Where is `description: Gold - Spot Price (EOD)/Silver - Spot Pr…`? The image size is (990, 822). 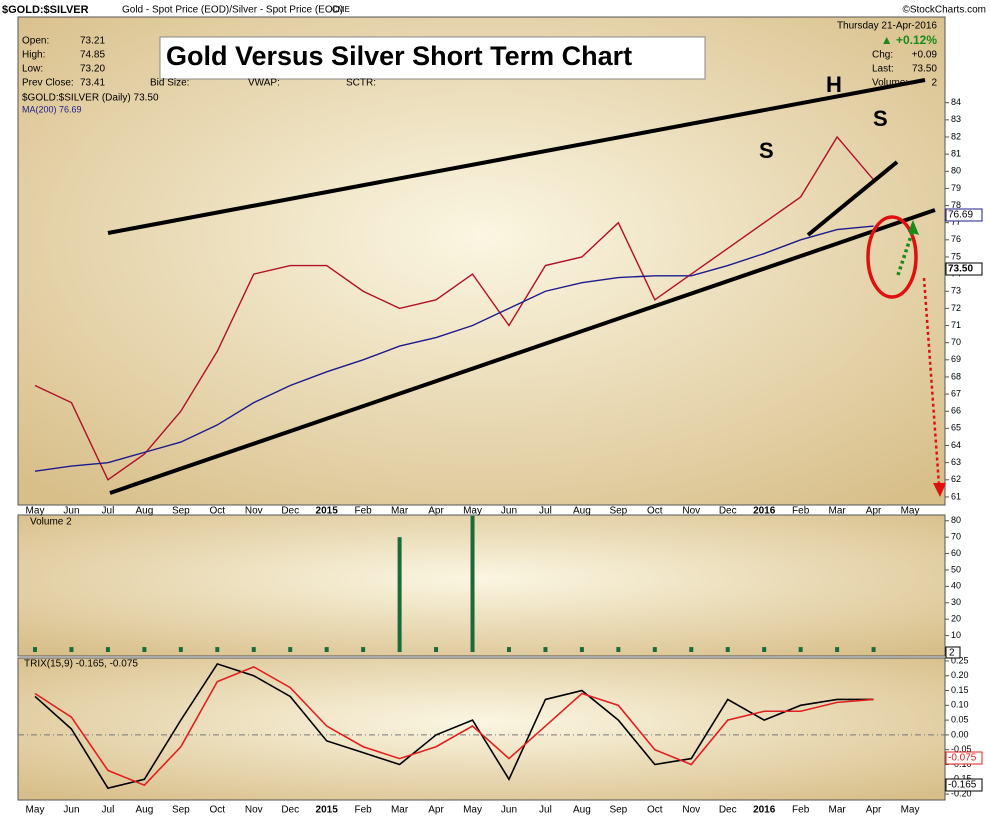
description: Gold - Spot Price (EOD)/Silver - Spot Pr… is located at coordinates (232, 10).